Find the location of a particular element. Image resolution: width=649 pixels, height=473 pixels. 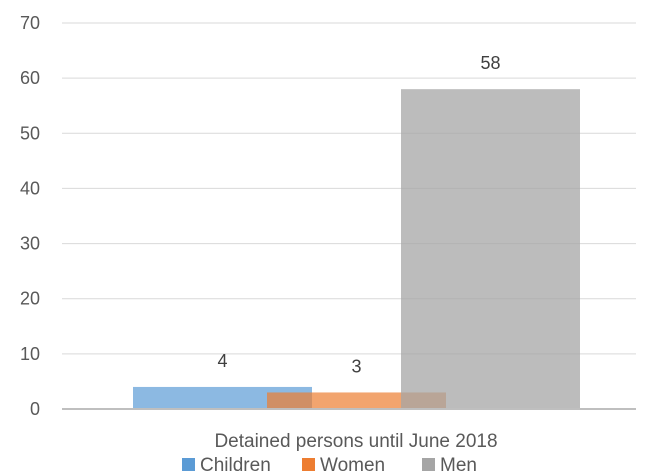

y-tick-label: 0 is located at coordinates (35, 409).